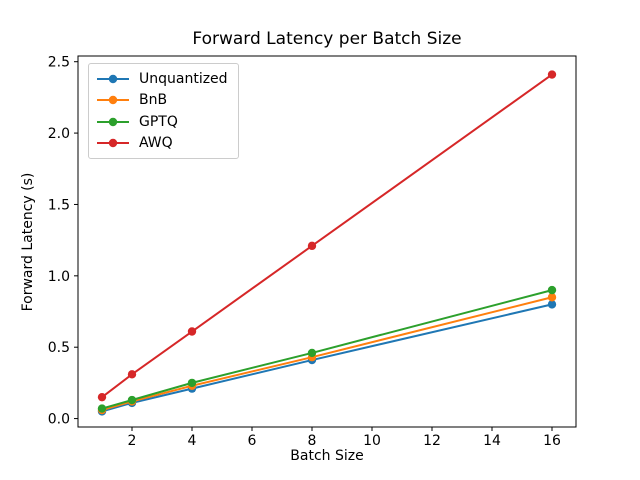  What do you see at coordinates (59, 63) in the screenshot?
I see `y-tick-label: 2.5` at bounding box center [59, 63].